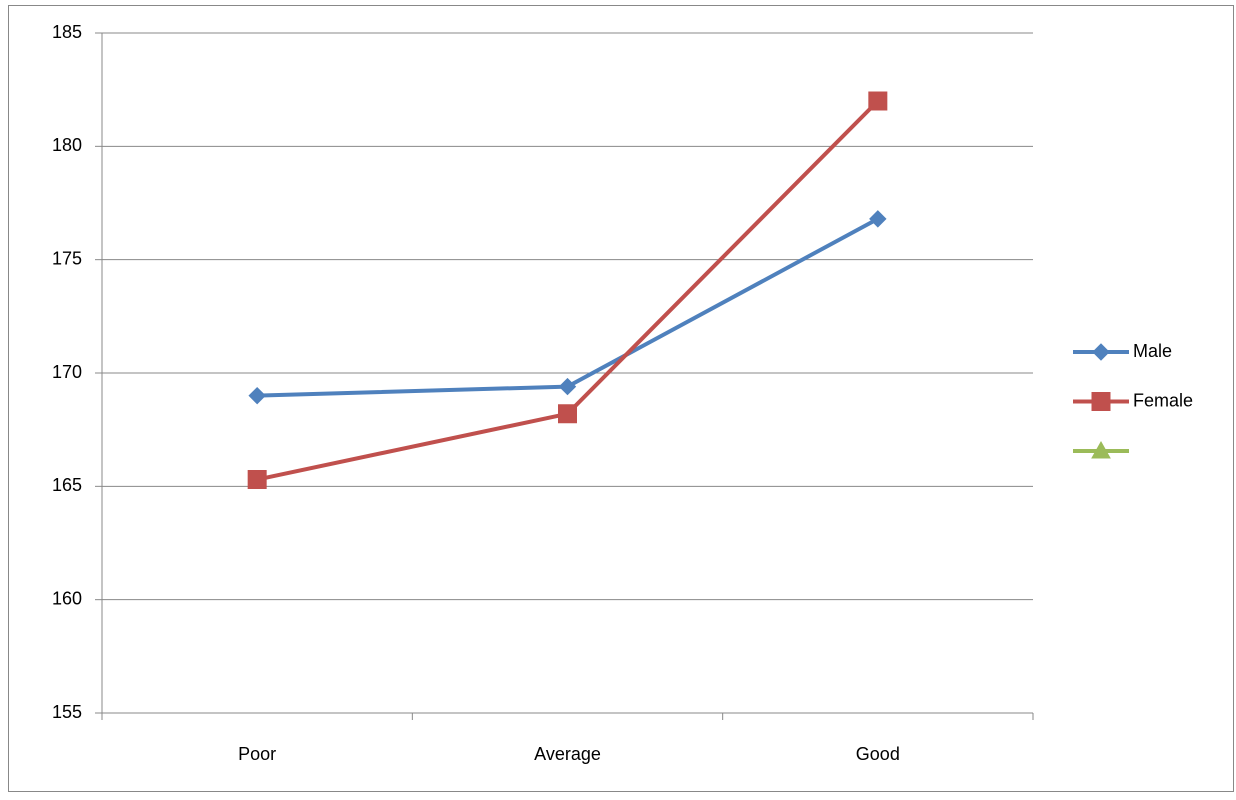 This screenshot has height=800, width=1236. Describe the element at coordinates (67, 485) in the screenshot. I see `y-tick-label: 165` at that location.